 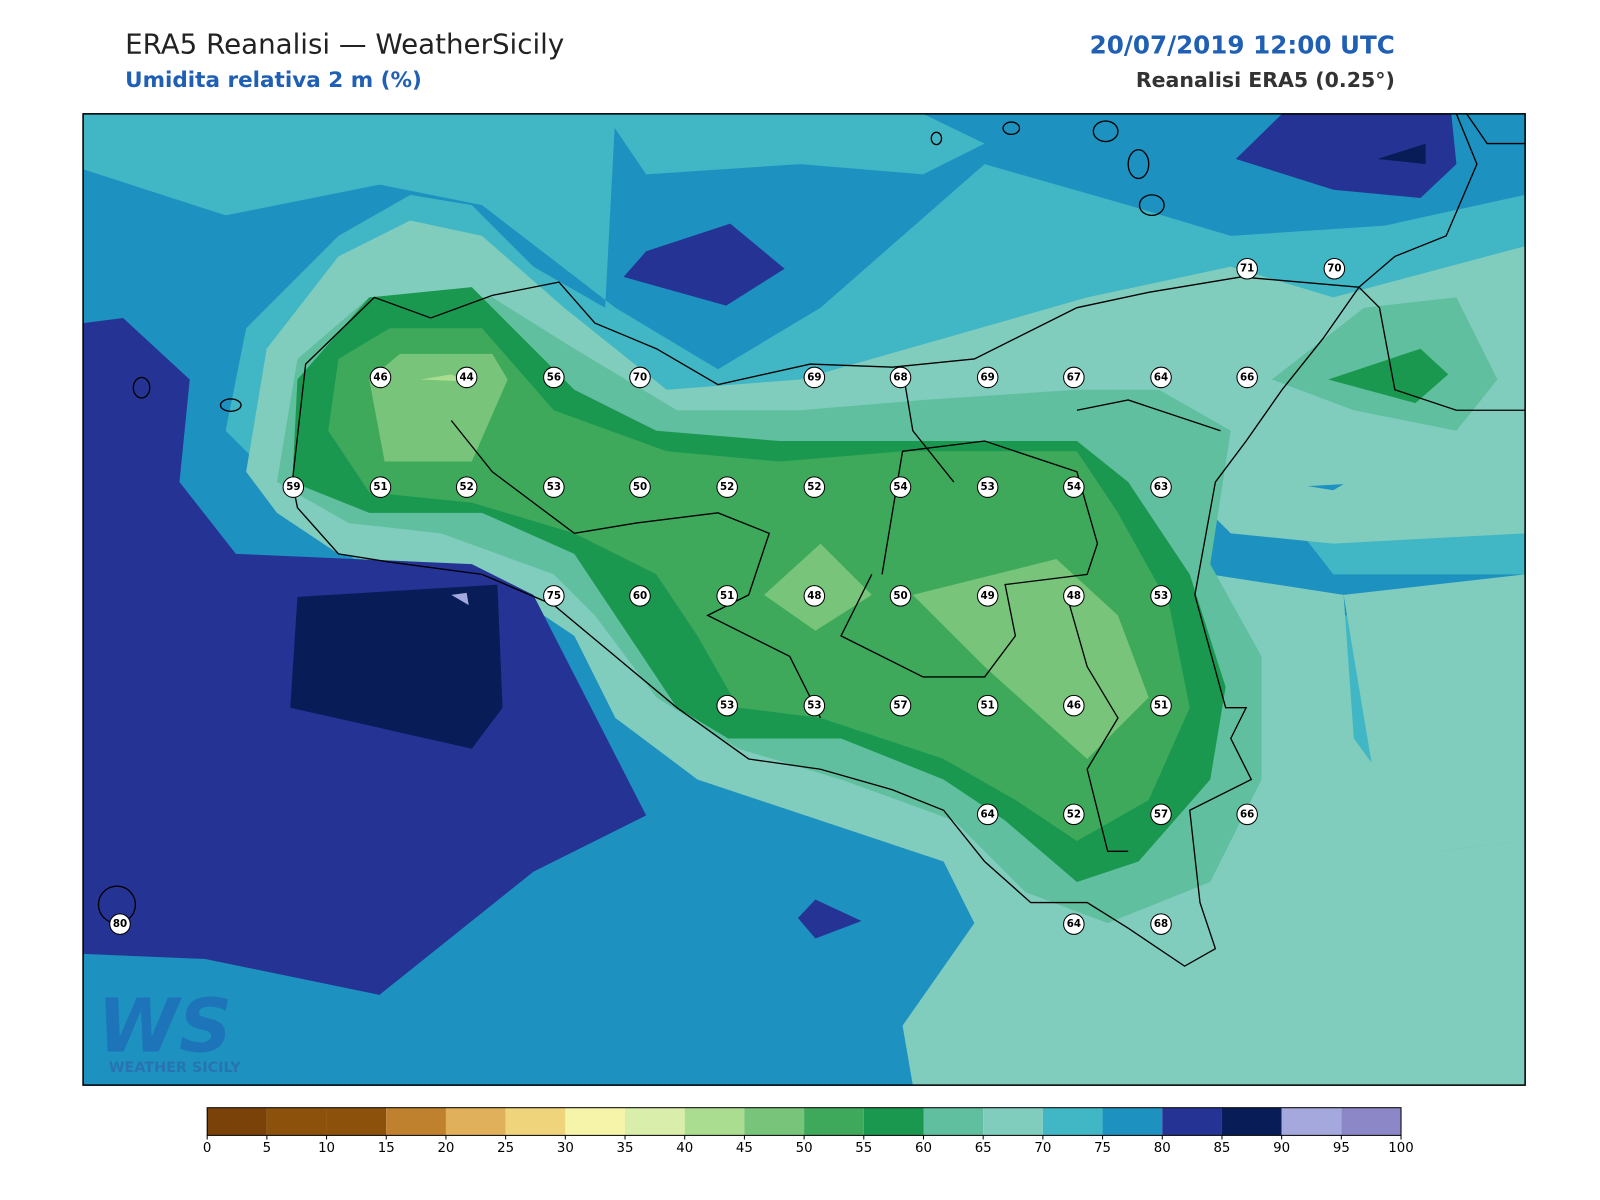 I want to click on station-value: 66, so click(x=1247, y=814).